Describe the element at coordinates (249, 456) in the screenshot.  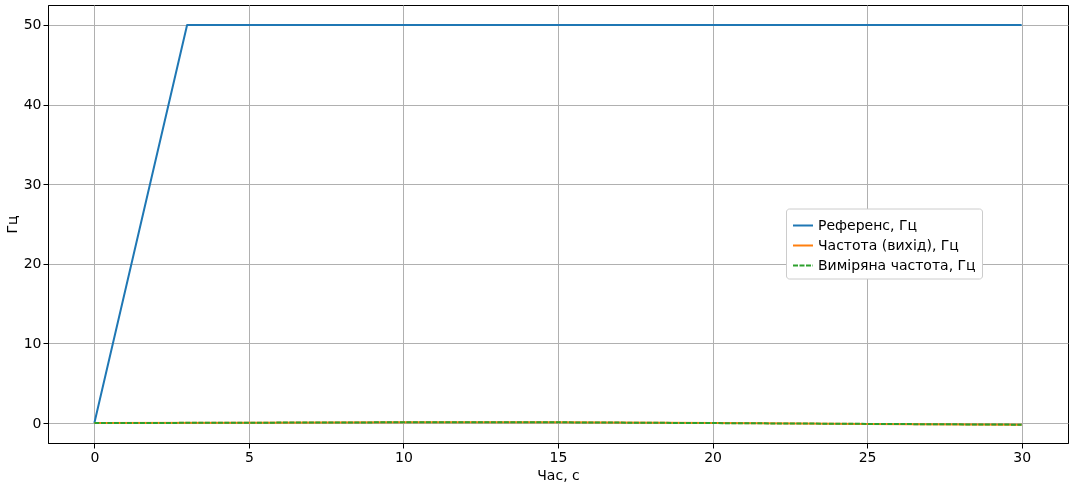
I see `x-tick-label: 5` at that location.